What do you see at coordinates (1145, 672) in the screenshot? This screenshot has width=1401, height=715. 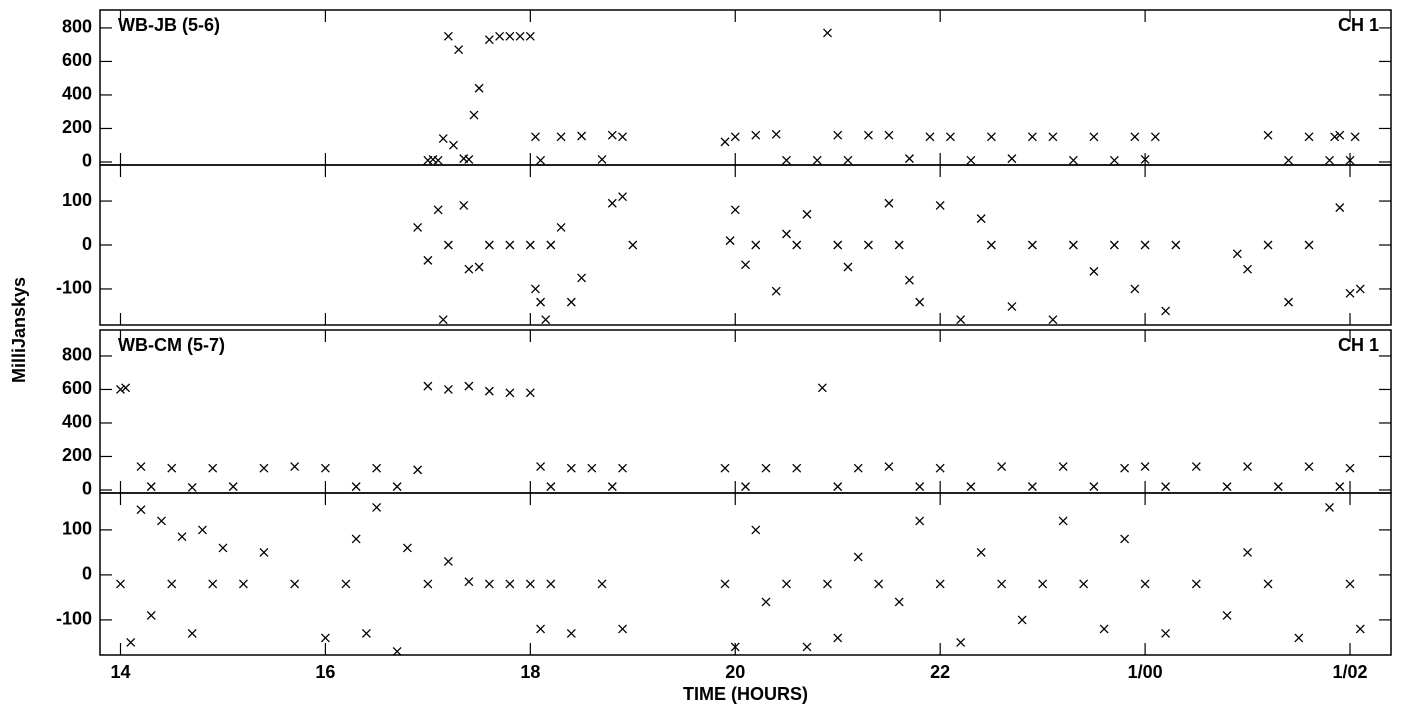 I see `x-tick-label: 1/00` at bounding box center [1145, 672].